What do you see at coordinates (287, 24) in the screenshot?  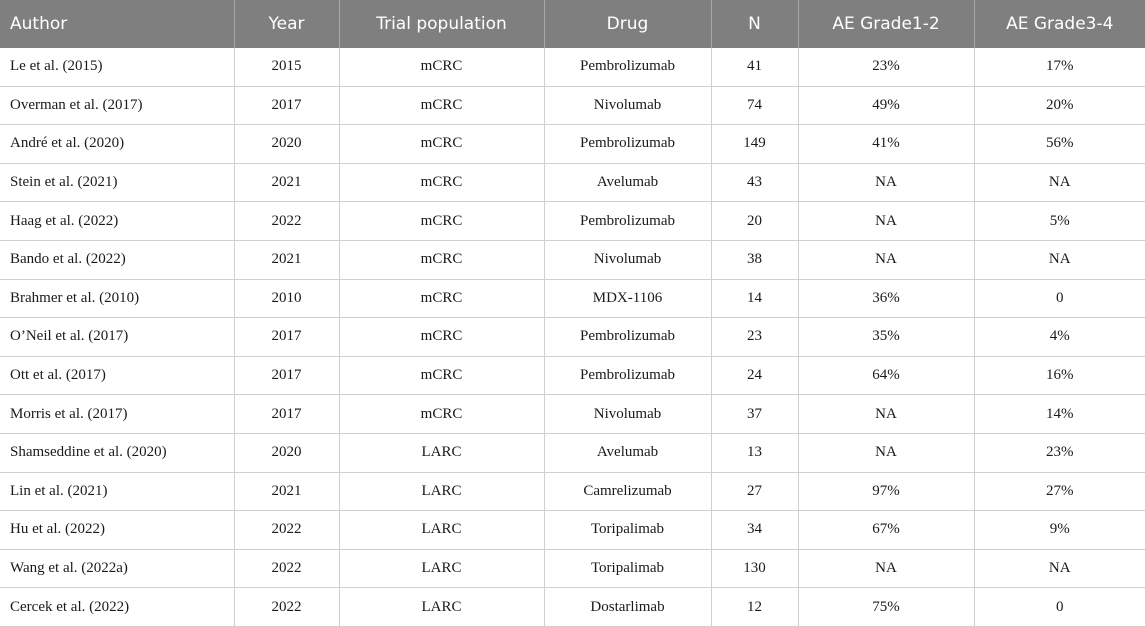 I see `header-year: Year` at bounding box center [287, 24].